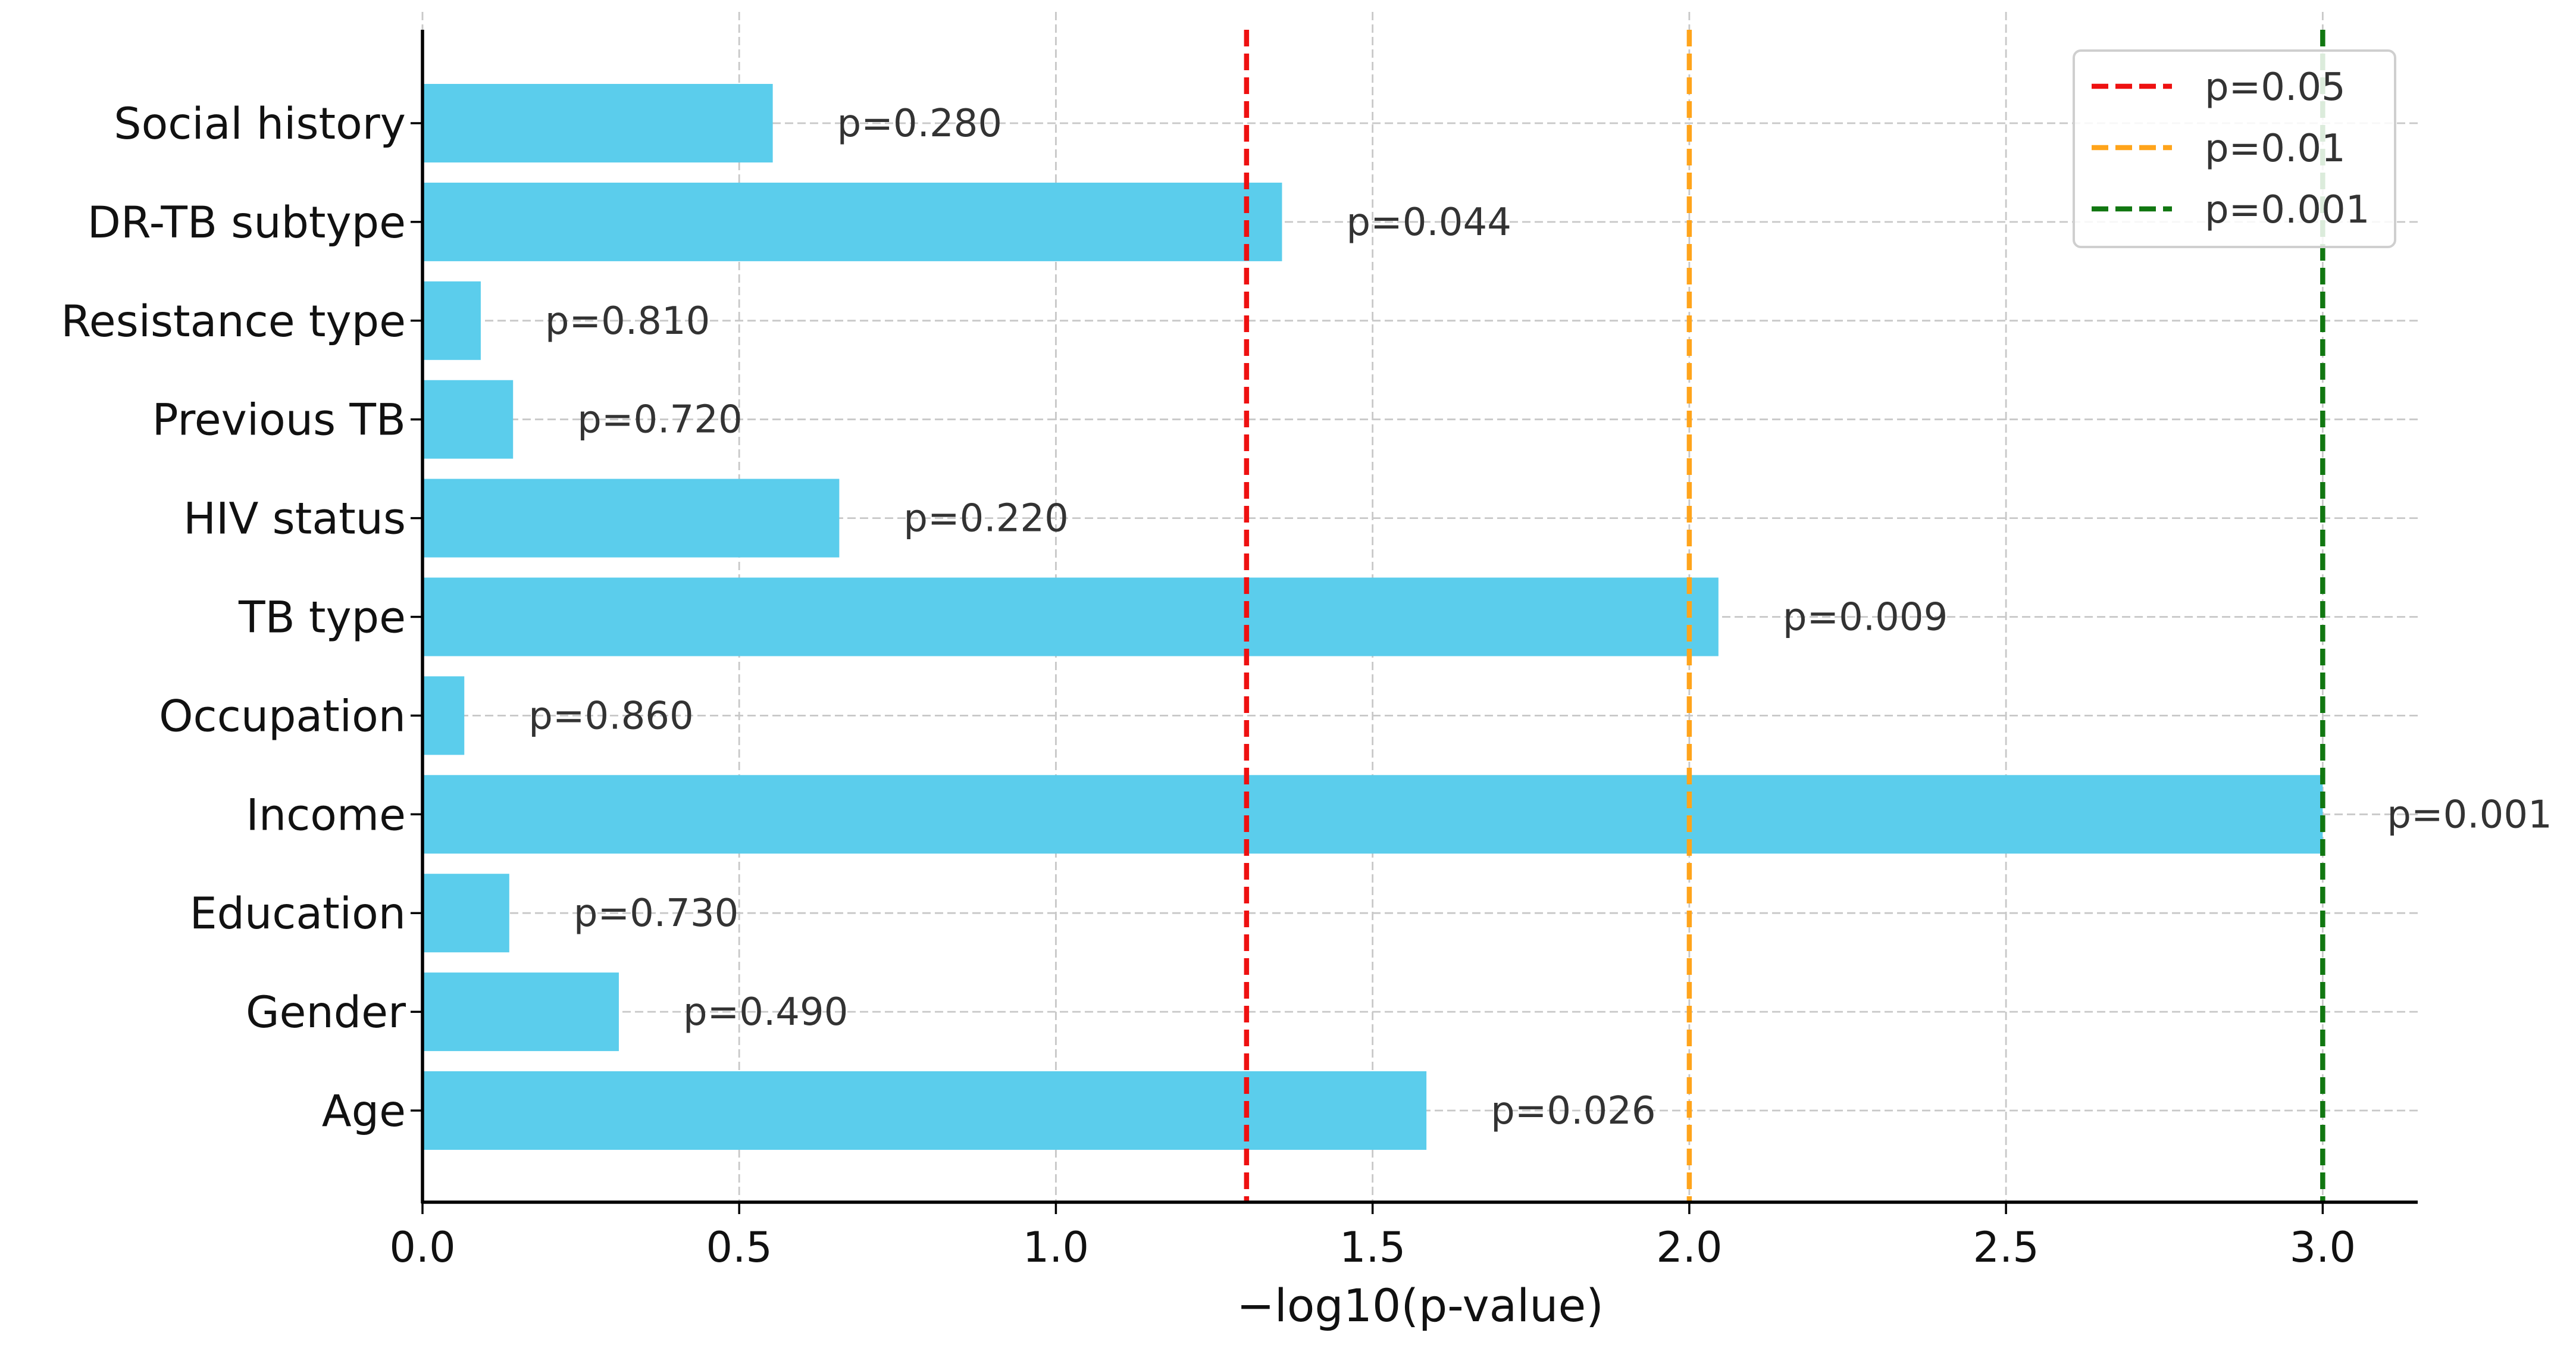 The height and width of the screenshot is (1348, 2576). What do you see at coordinates (246, 223) in the screenshot?
I see `category-label: DR-TB subtype` at bounding box center [246, 223].